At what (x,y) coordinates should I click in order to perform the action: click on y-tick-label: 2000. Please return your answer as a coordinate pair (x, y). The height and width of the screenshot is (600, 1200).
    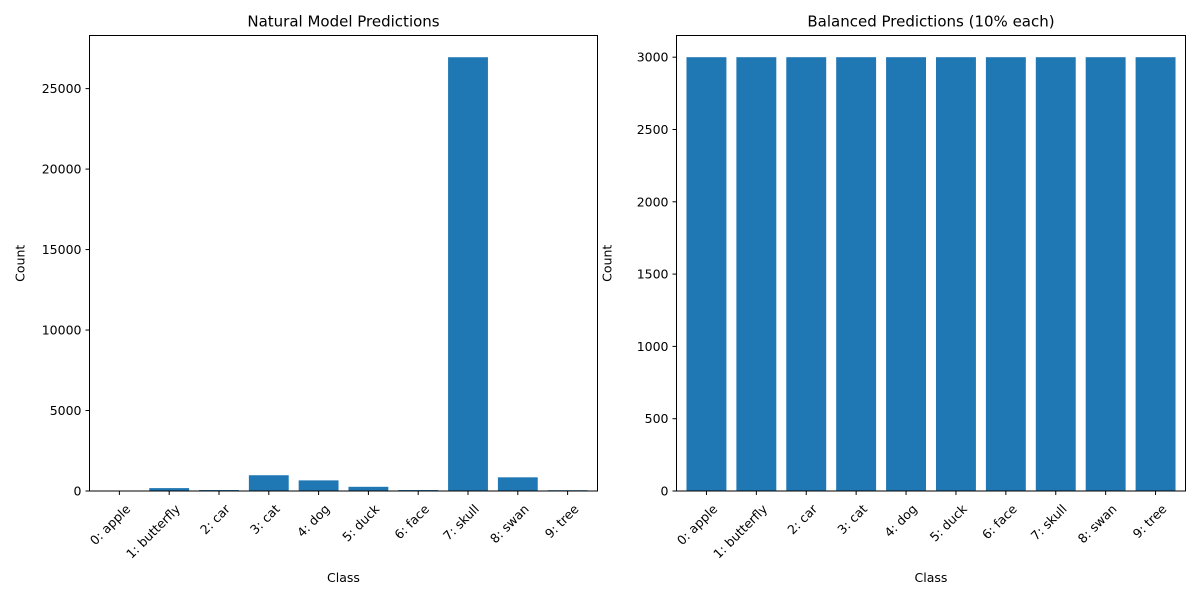
    Looking at the image, I should click on (653, 201).